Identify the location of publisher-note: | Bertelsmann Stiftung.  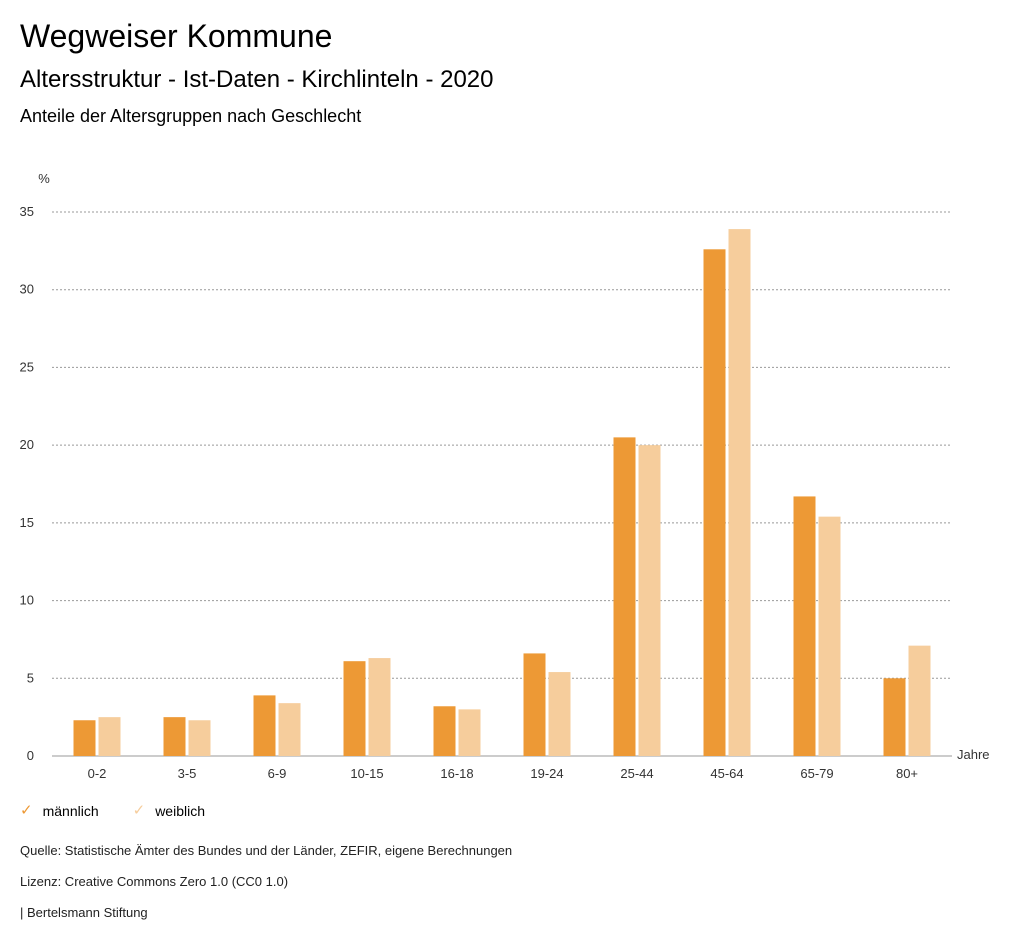
(84, 912).